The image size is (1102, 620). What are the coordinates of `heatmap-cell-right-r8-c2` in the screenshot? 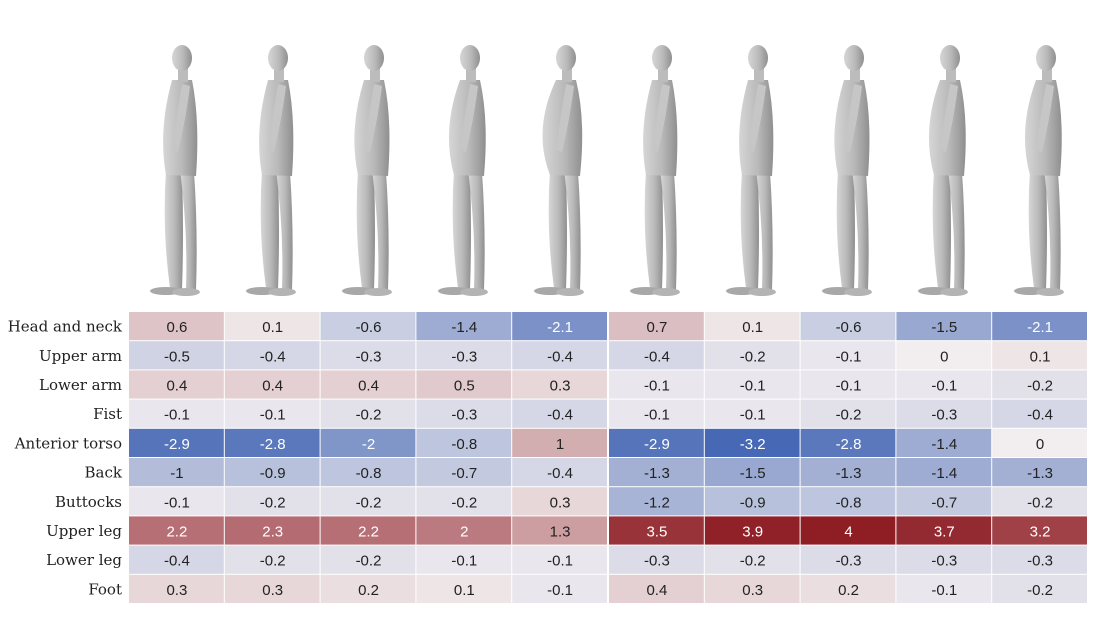 It's located at (848, 559).